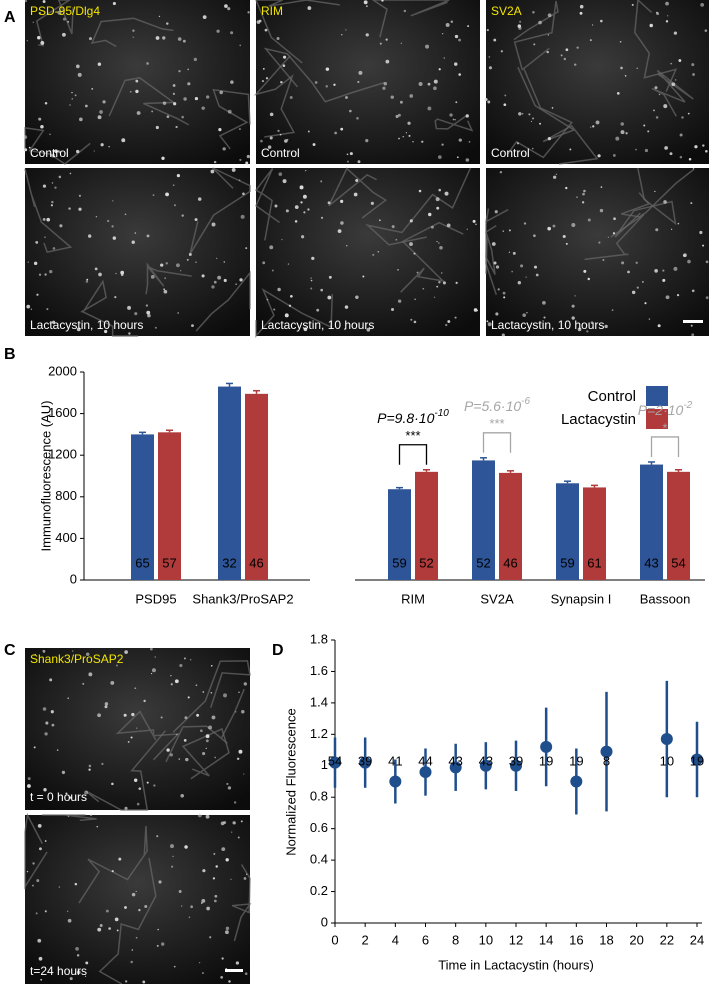  I want to click on x-tick-label: Bassoon, so click(665, 598).